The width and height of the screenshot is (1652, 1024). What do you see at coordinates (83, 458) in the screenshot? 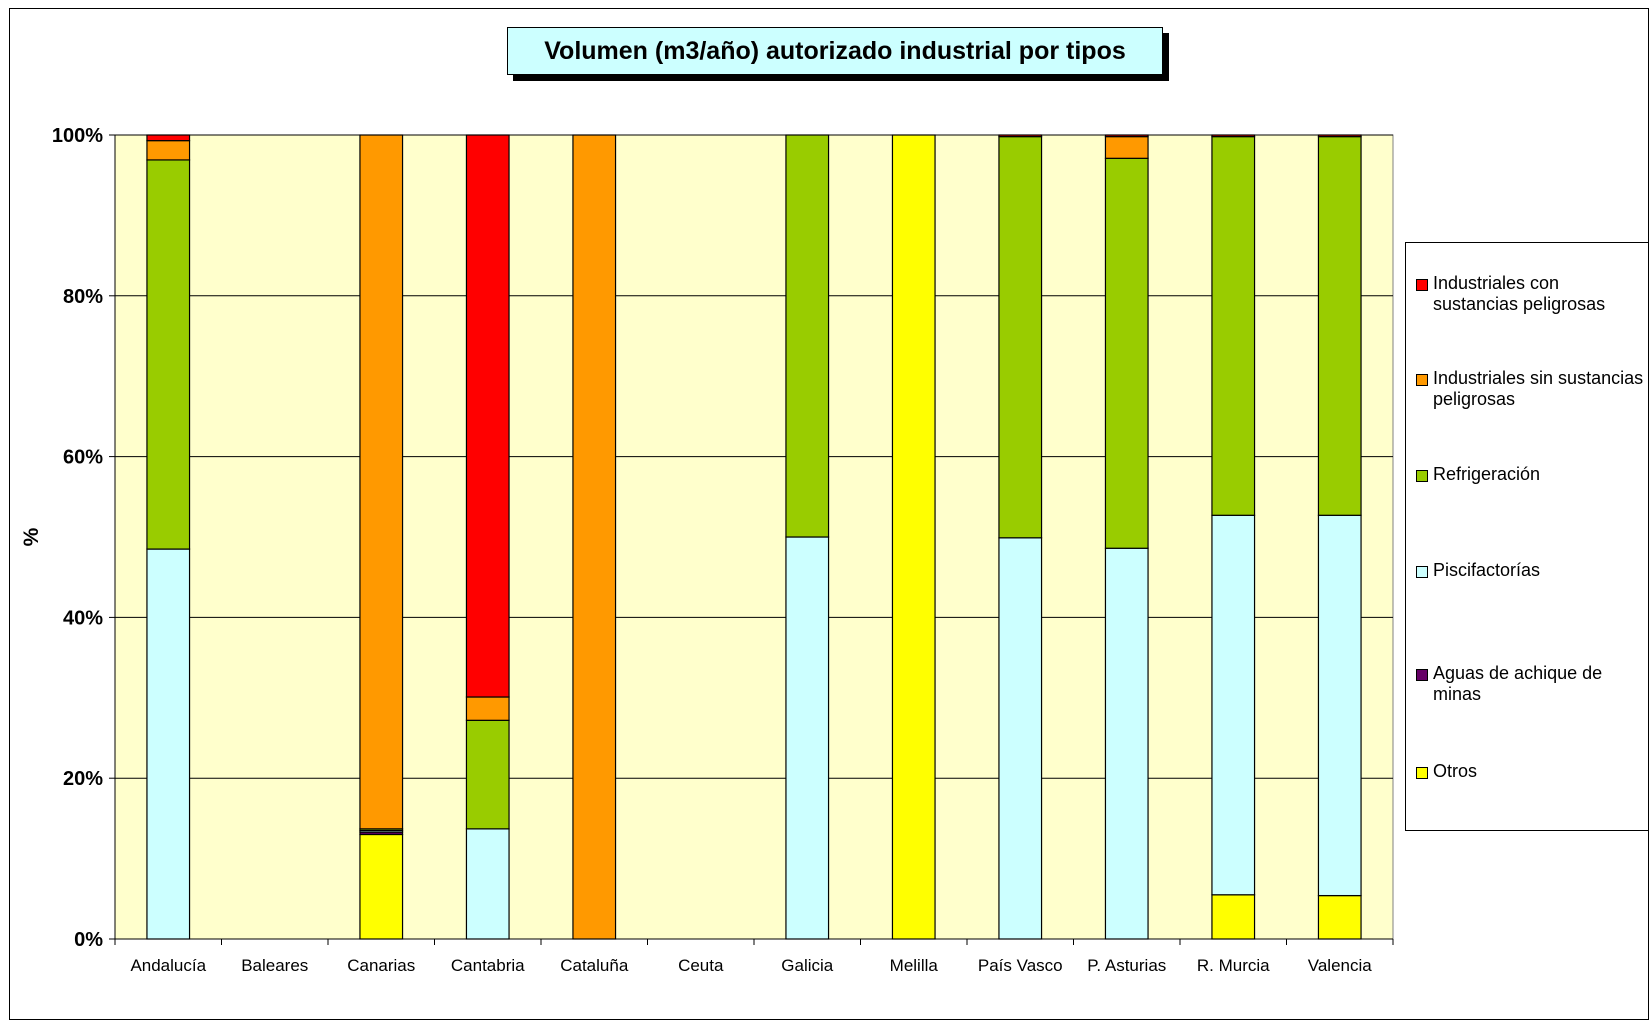
I see `y-tick-label: 60%` at bounding box center [83, 458].